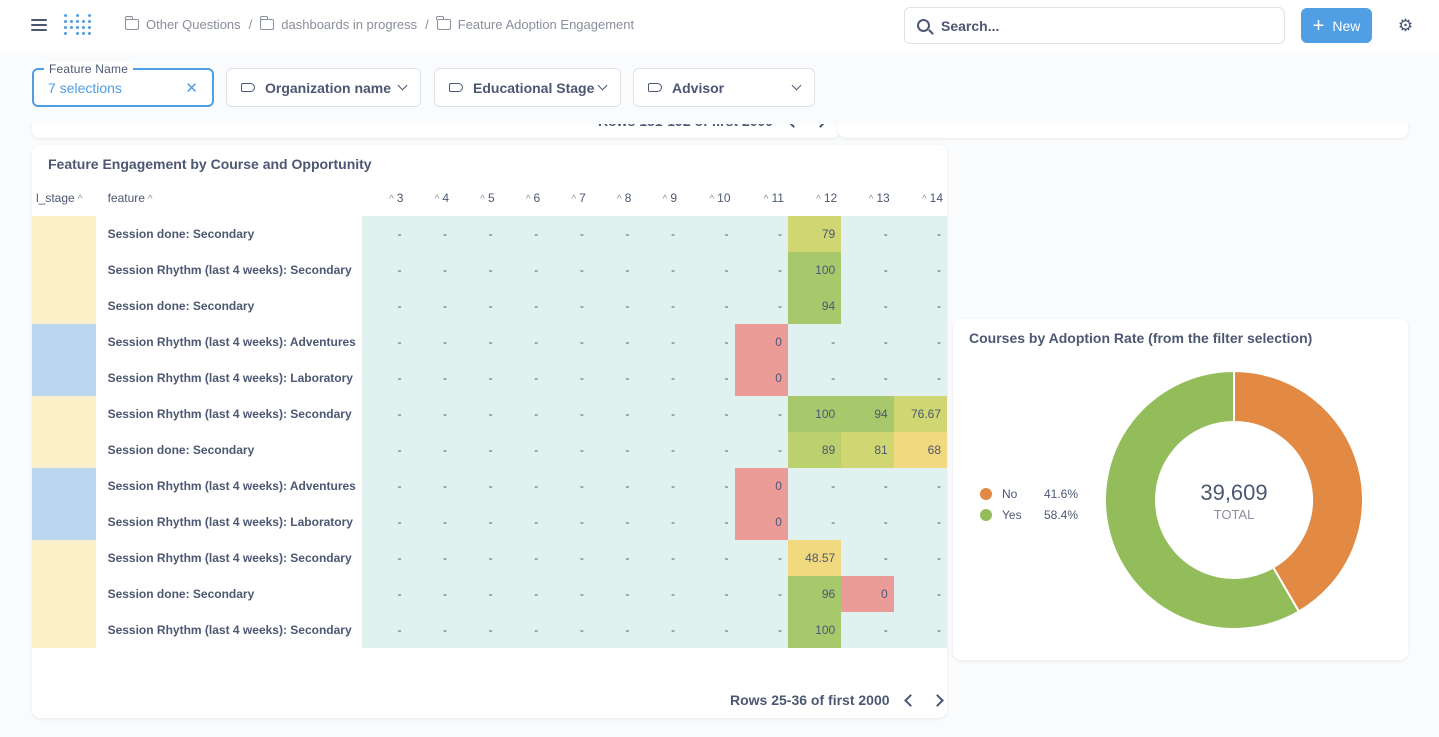  Describe the element at coordinates (867, 450) in the screenshot. I see `value-cell: 81` at that location.